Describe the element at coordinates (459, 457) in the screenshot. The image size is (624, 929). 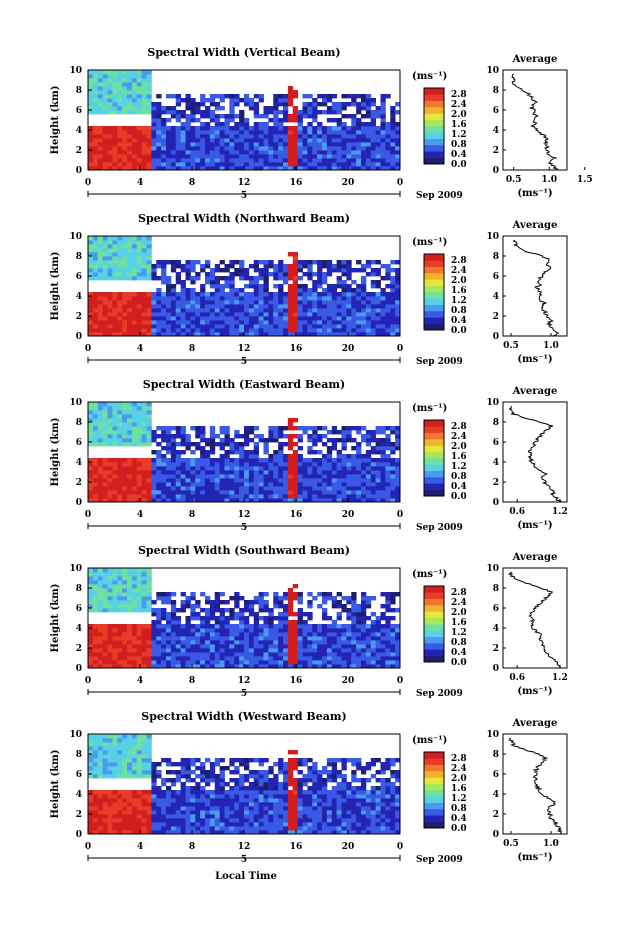
I see `colorbar-tick-label: 1.6` at that location.